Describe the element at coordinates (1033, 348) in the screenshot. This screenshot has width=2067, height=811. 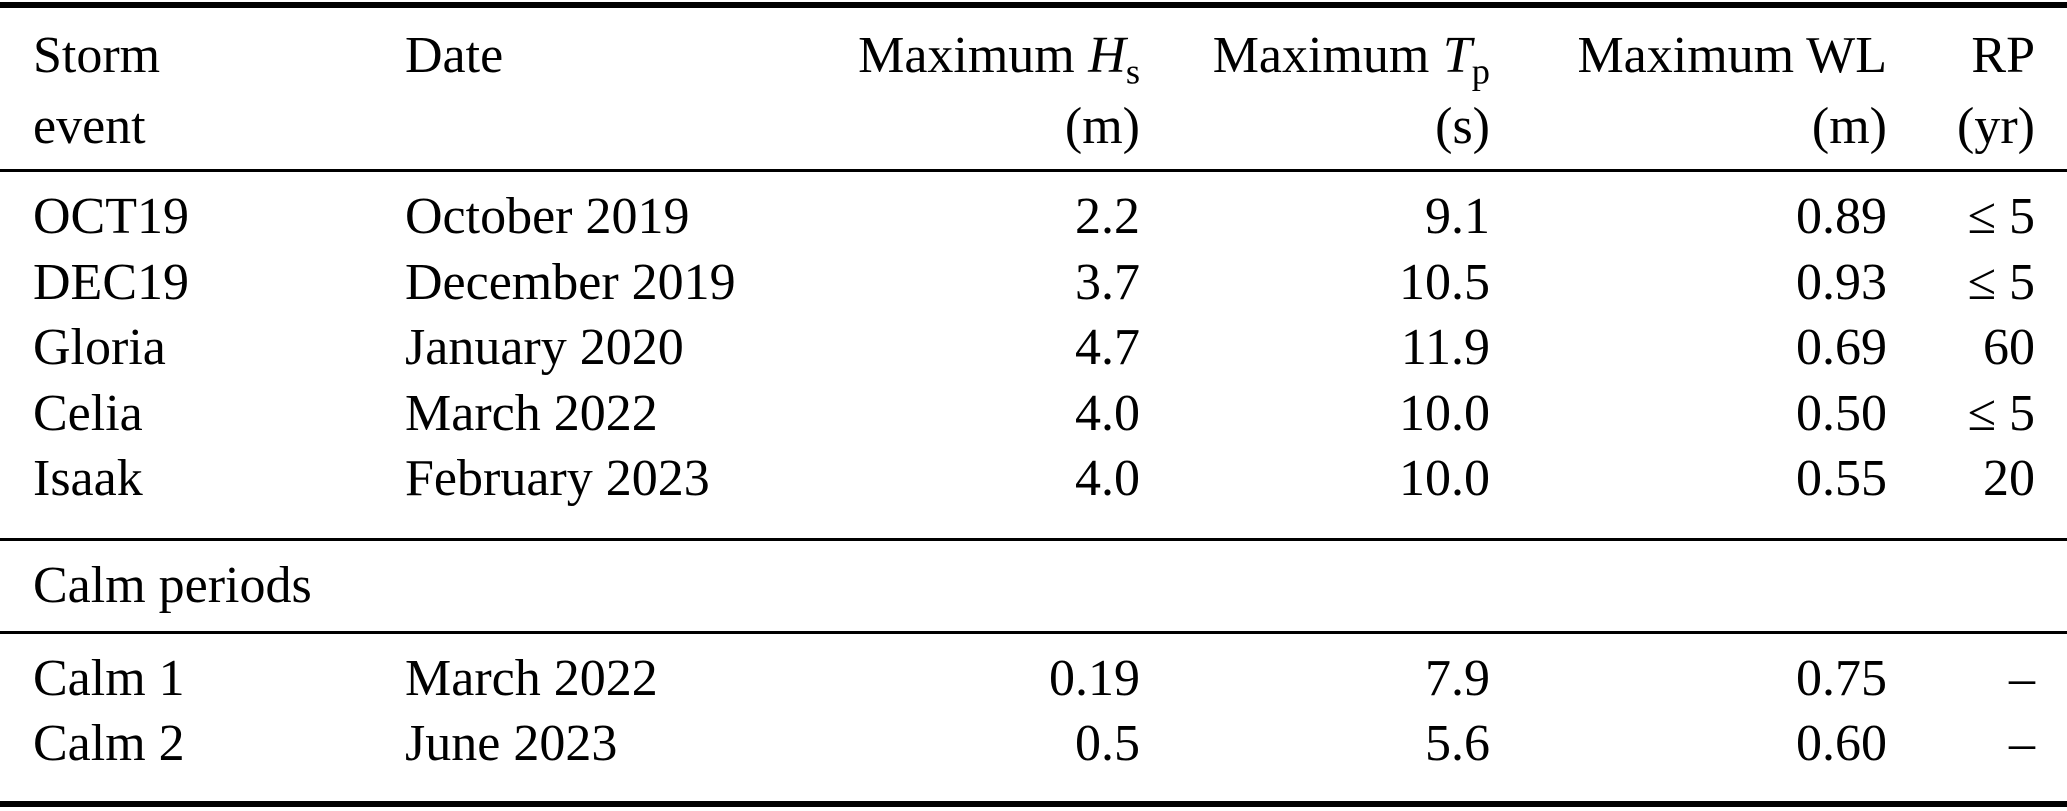
I see `table-row: Gloria January 2020 4.7 11.9 0.69 60` at that location.